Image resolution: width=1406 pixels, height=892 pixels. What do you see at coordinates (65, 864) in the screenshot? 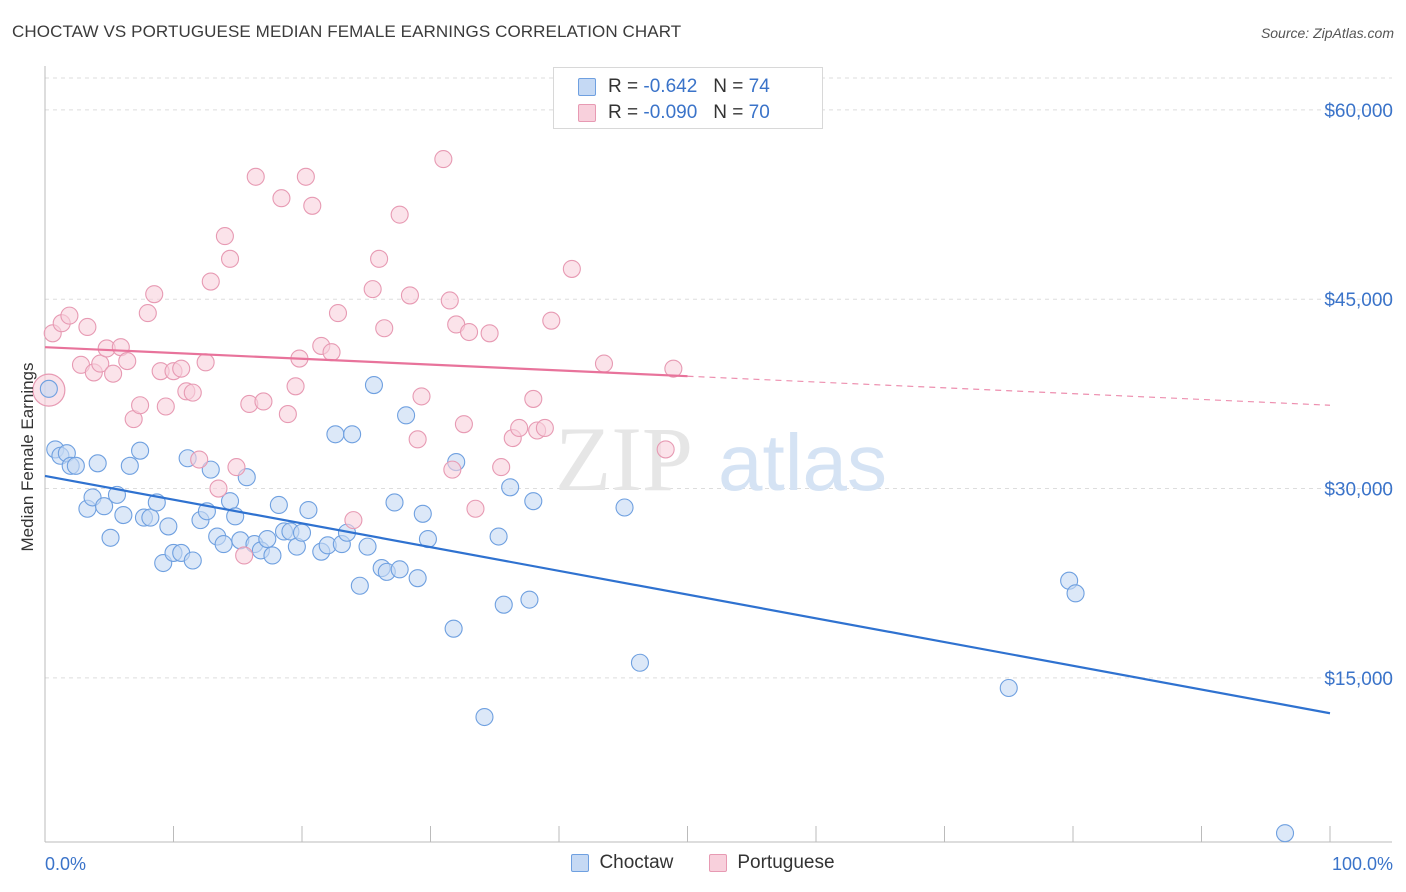
I see `x-tick-label: 0.0%` at bounding box center [65, 864].